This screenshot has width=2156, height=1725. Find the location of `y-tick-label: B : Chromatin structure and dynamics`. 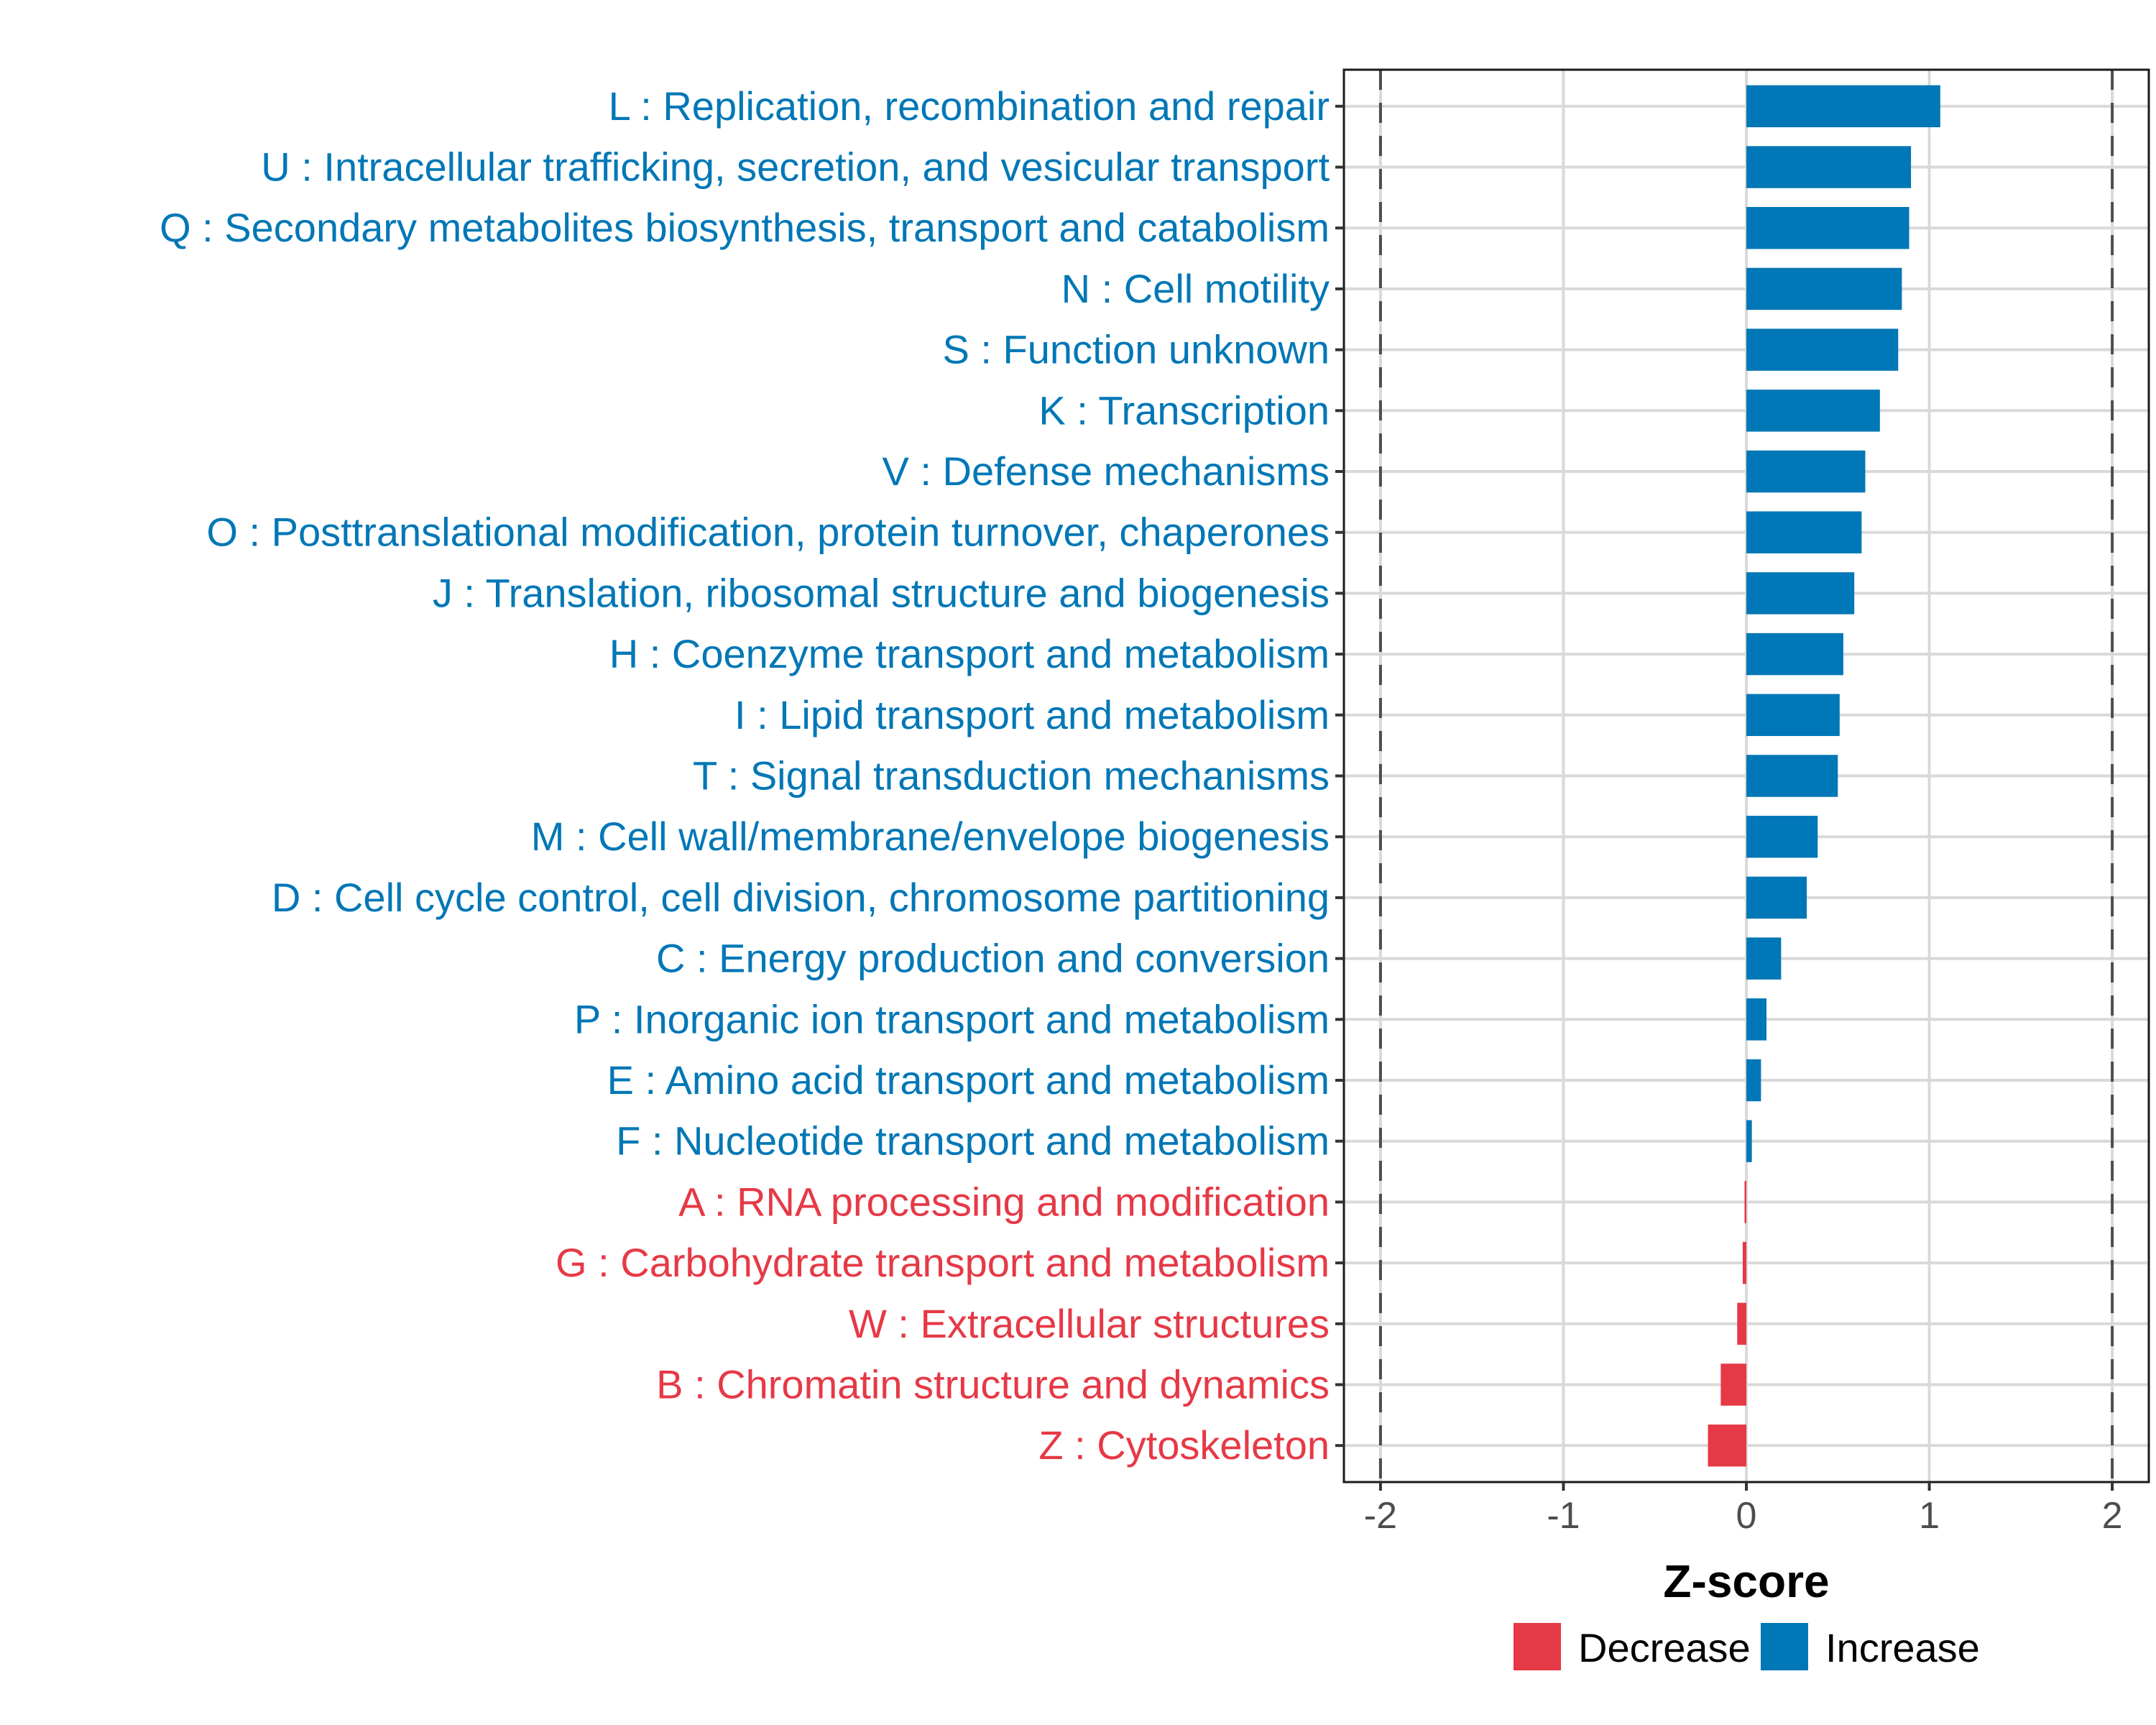

y-tick-label: B : Chromatin structure and dynamics is located at coordinates (993, 1384).